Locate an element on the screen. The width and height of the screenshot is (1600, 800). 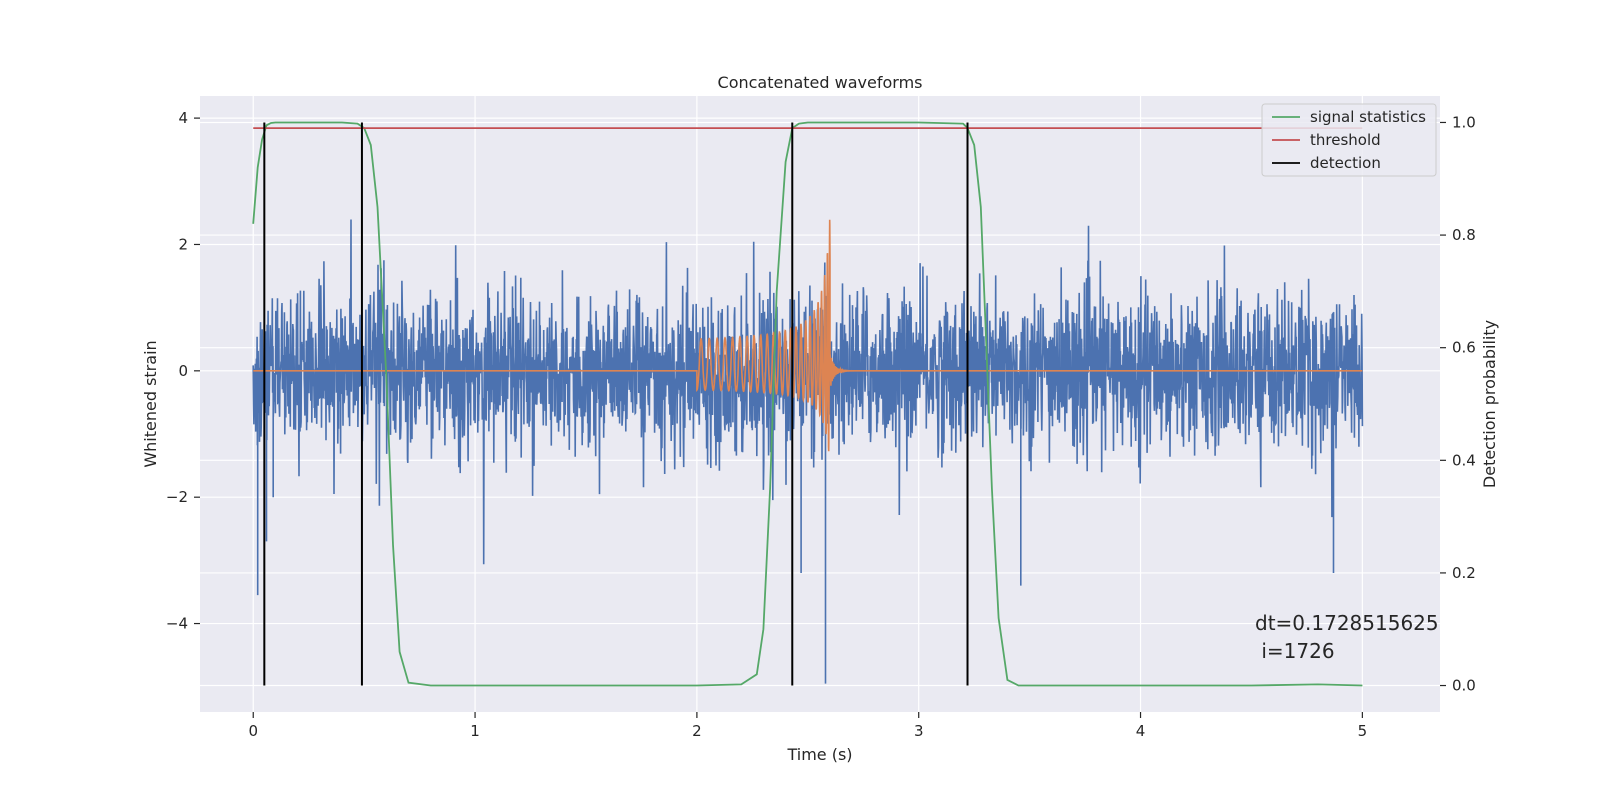
legend: signal statistics threshold detection is located at coordinates (1349, 140).